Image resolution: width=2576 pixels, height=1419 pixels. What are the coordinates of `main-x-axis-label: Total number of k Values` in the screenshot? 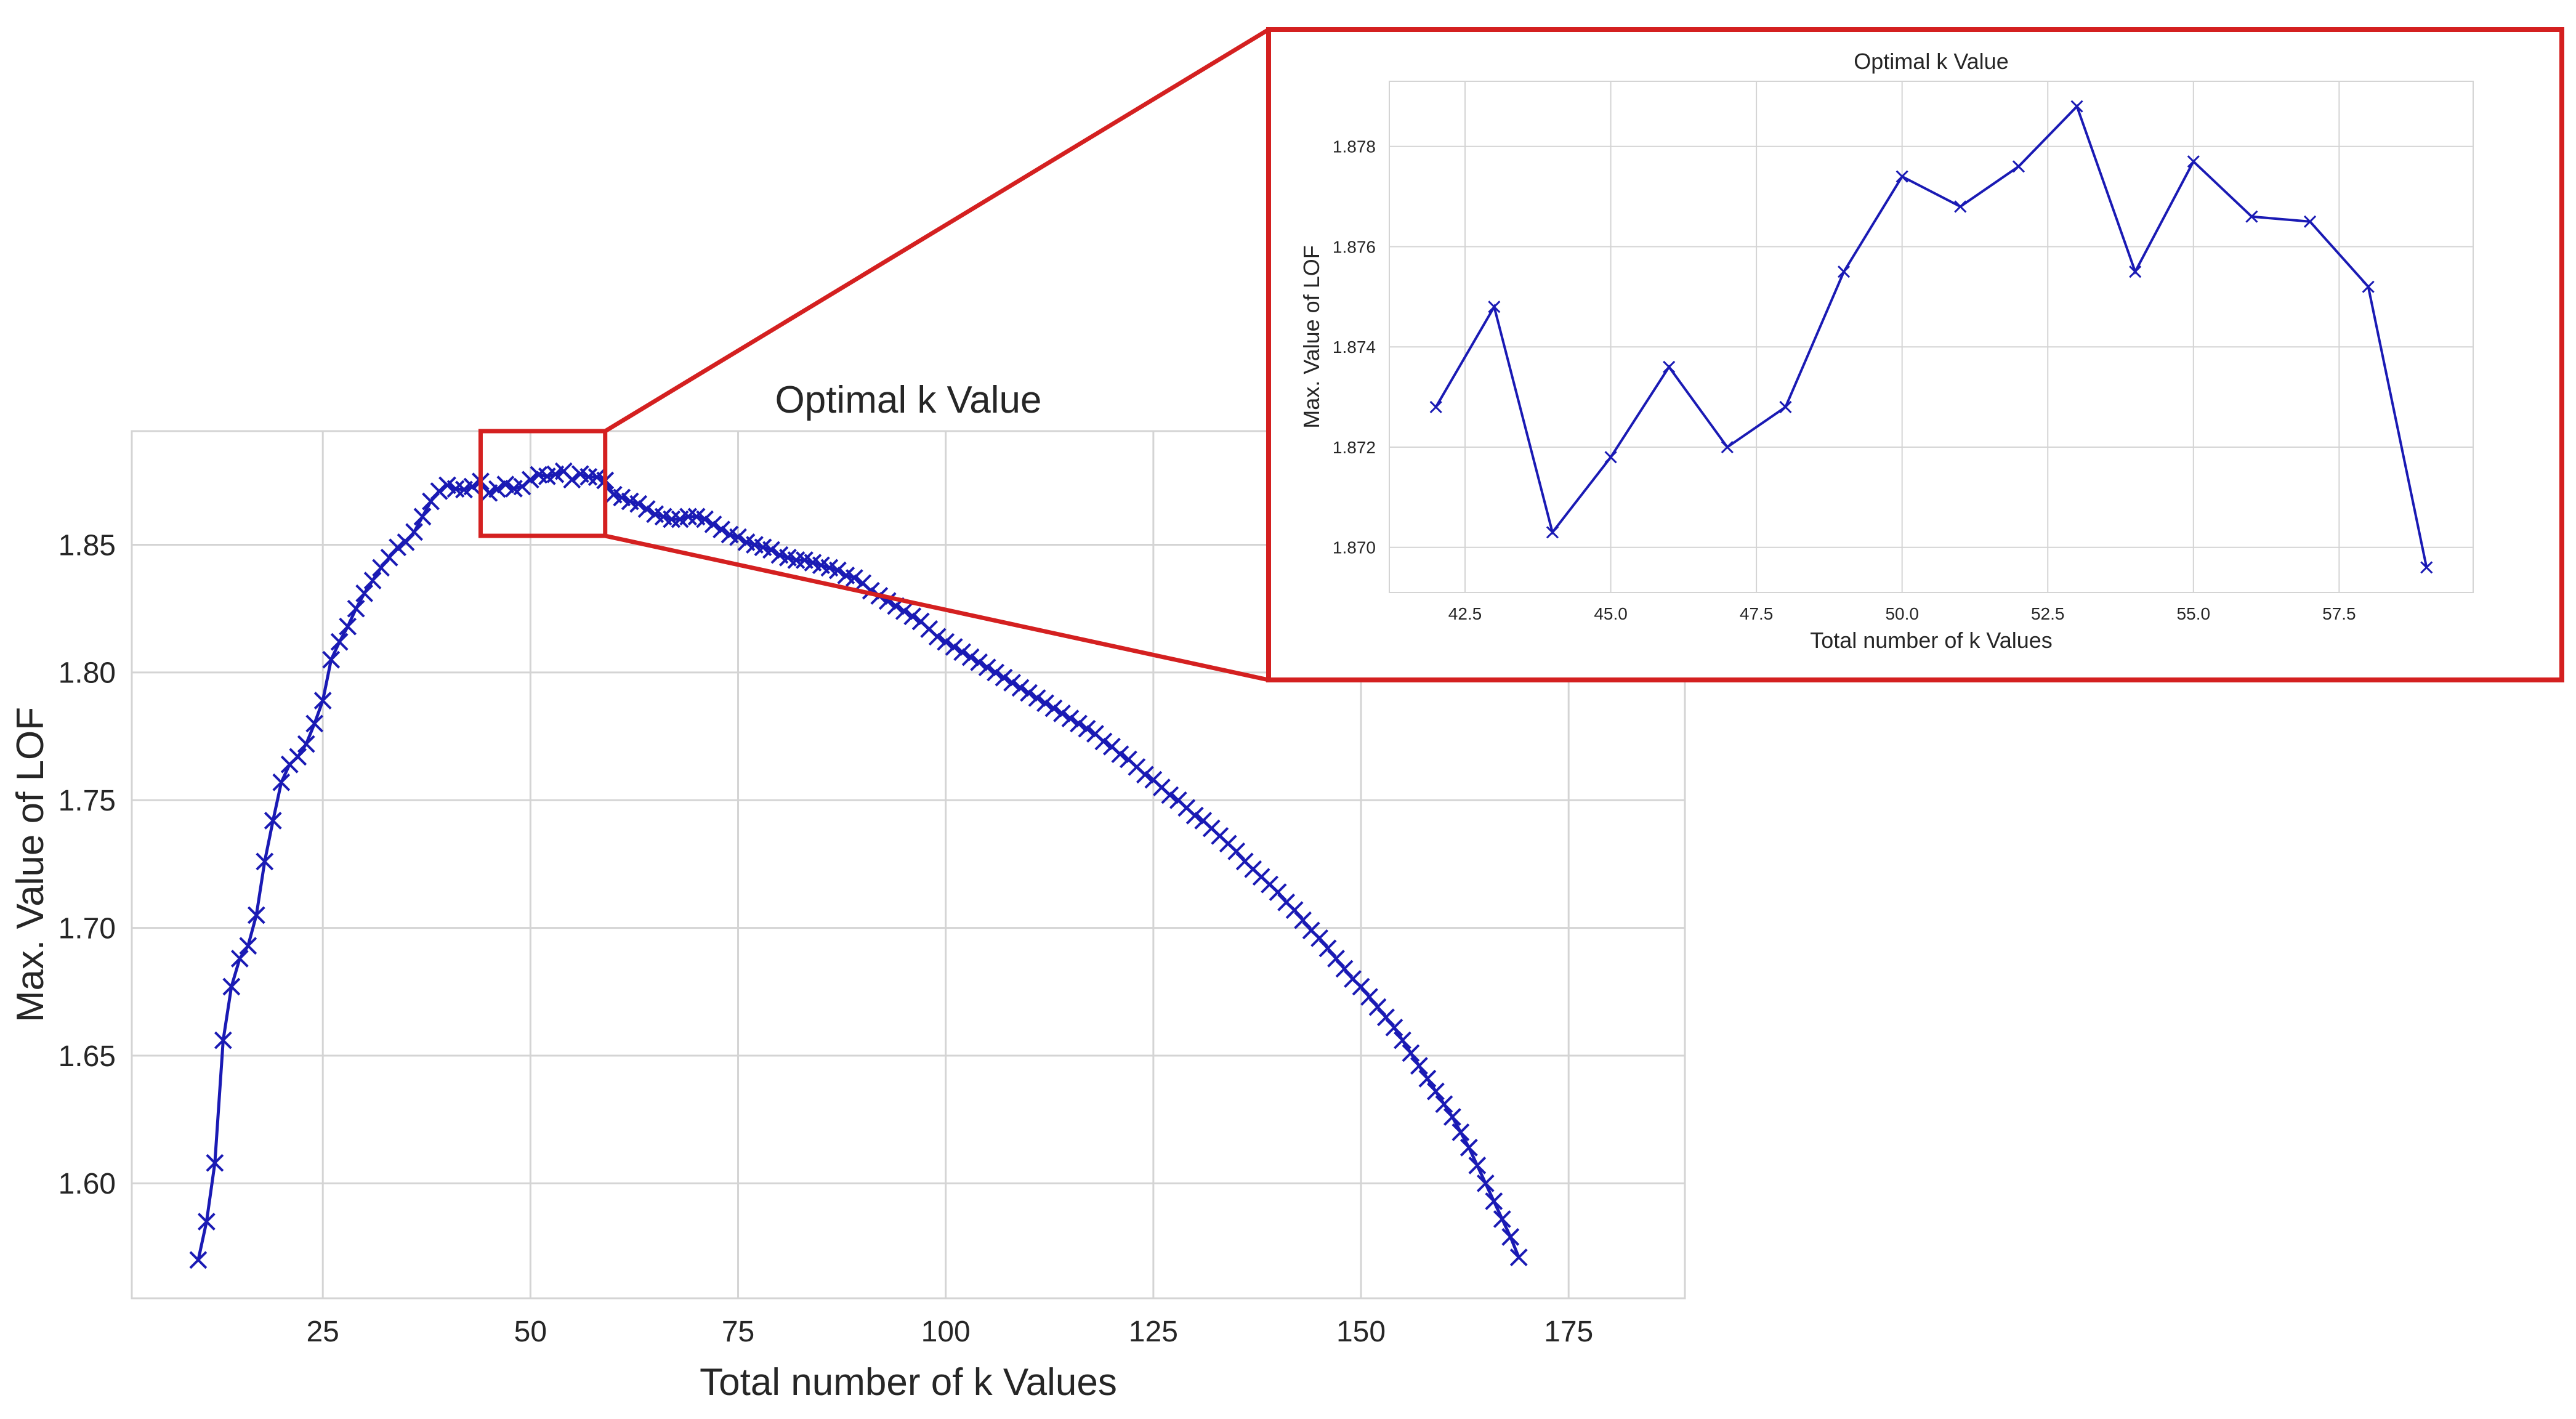 It's located at (908, 1382).